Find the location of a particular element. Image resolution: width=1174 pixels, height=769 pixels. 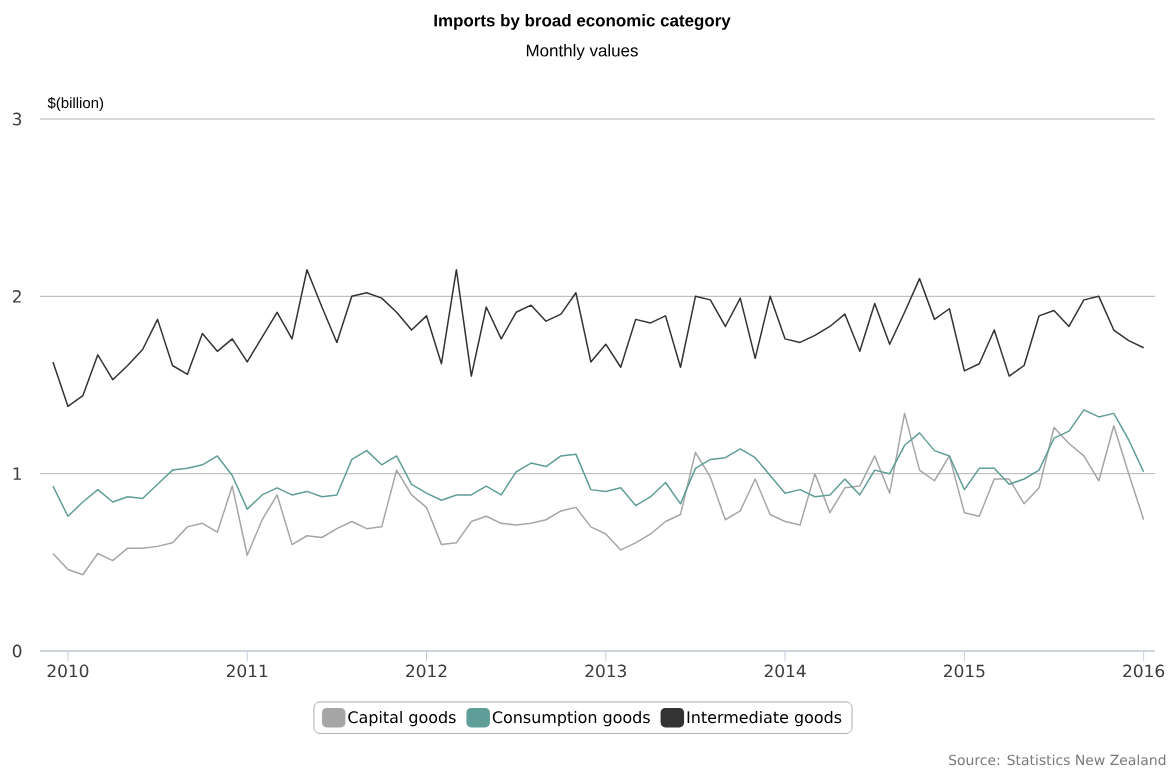

y-tick-label: 1 is located at coordinates (17, 473).